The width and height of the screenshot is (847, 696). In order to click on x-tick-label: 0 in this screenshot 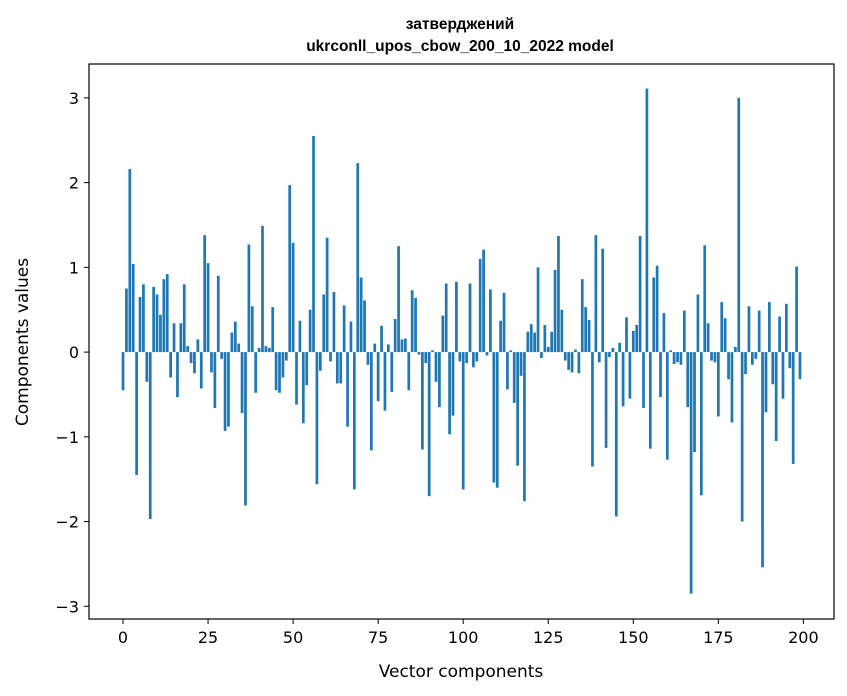, I will do `click(123, 637)`.